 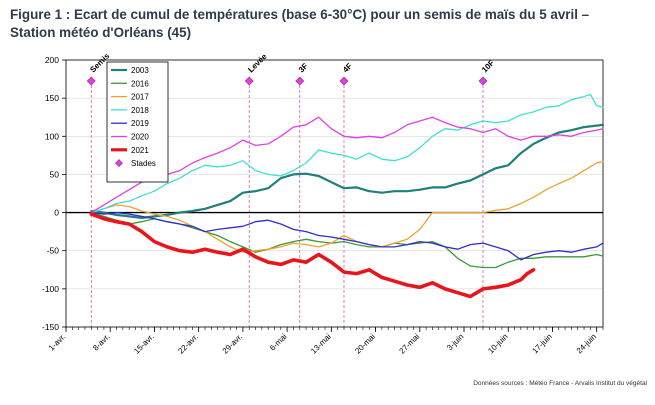 I want to click on stage-label: 3F, so click(x=303, y=67).